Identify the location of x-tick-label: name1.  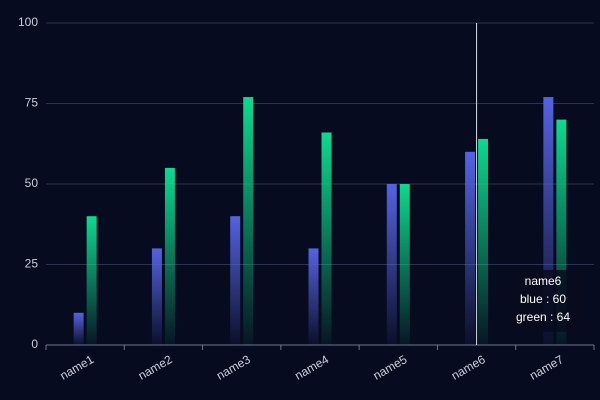
(76, 367).